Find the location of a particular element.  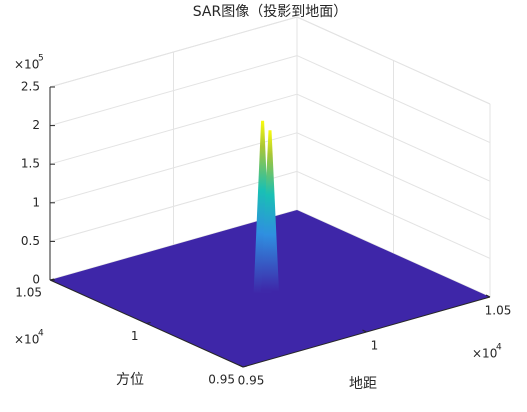

z-tick-label: 0.5 is located at coordinates (30, 241).